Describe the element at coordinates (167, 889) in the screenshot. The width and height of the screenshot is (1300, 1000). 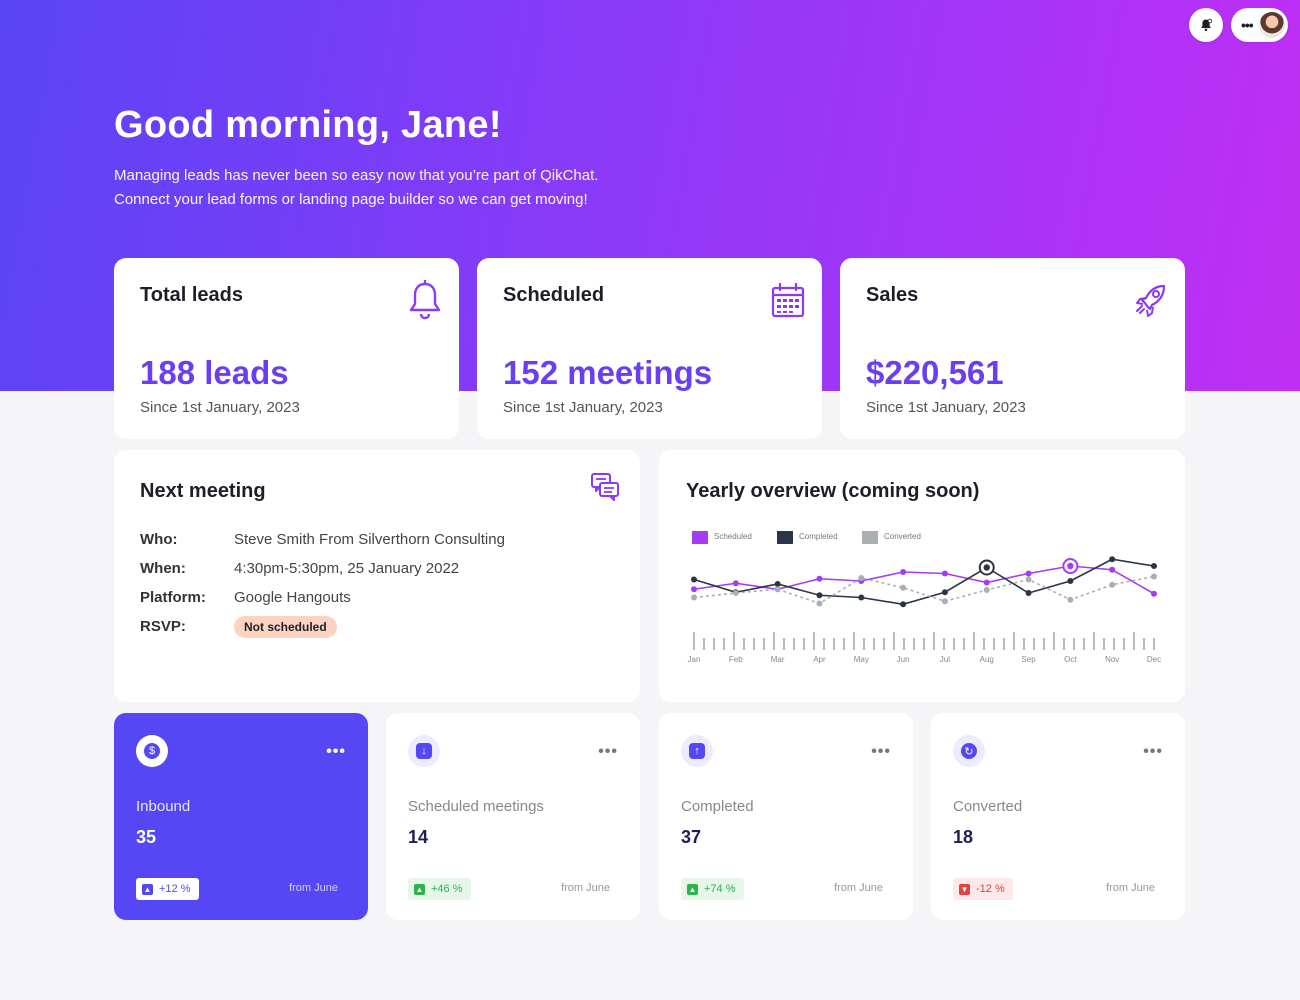
I see `change-badge: ▲ +12 %` at that location.